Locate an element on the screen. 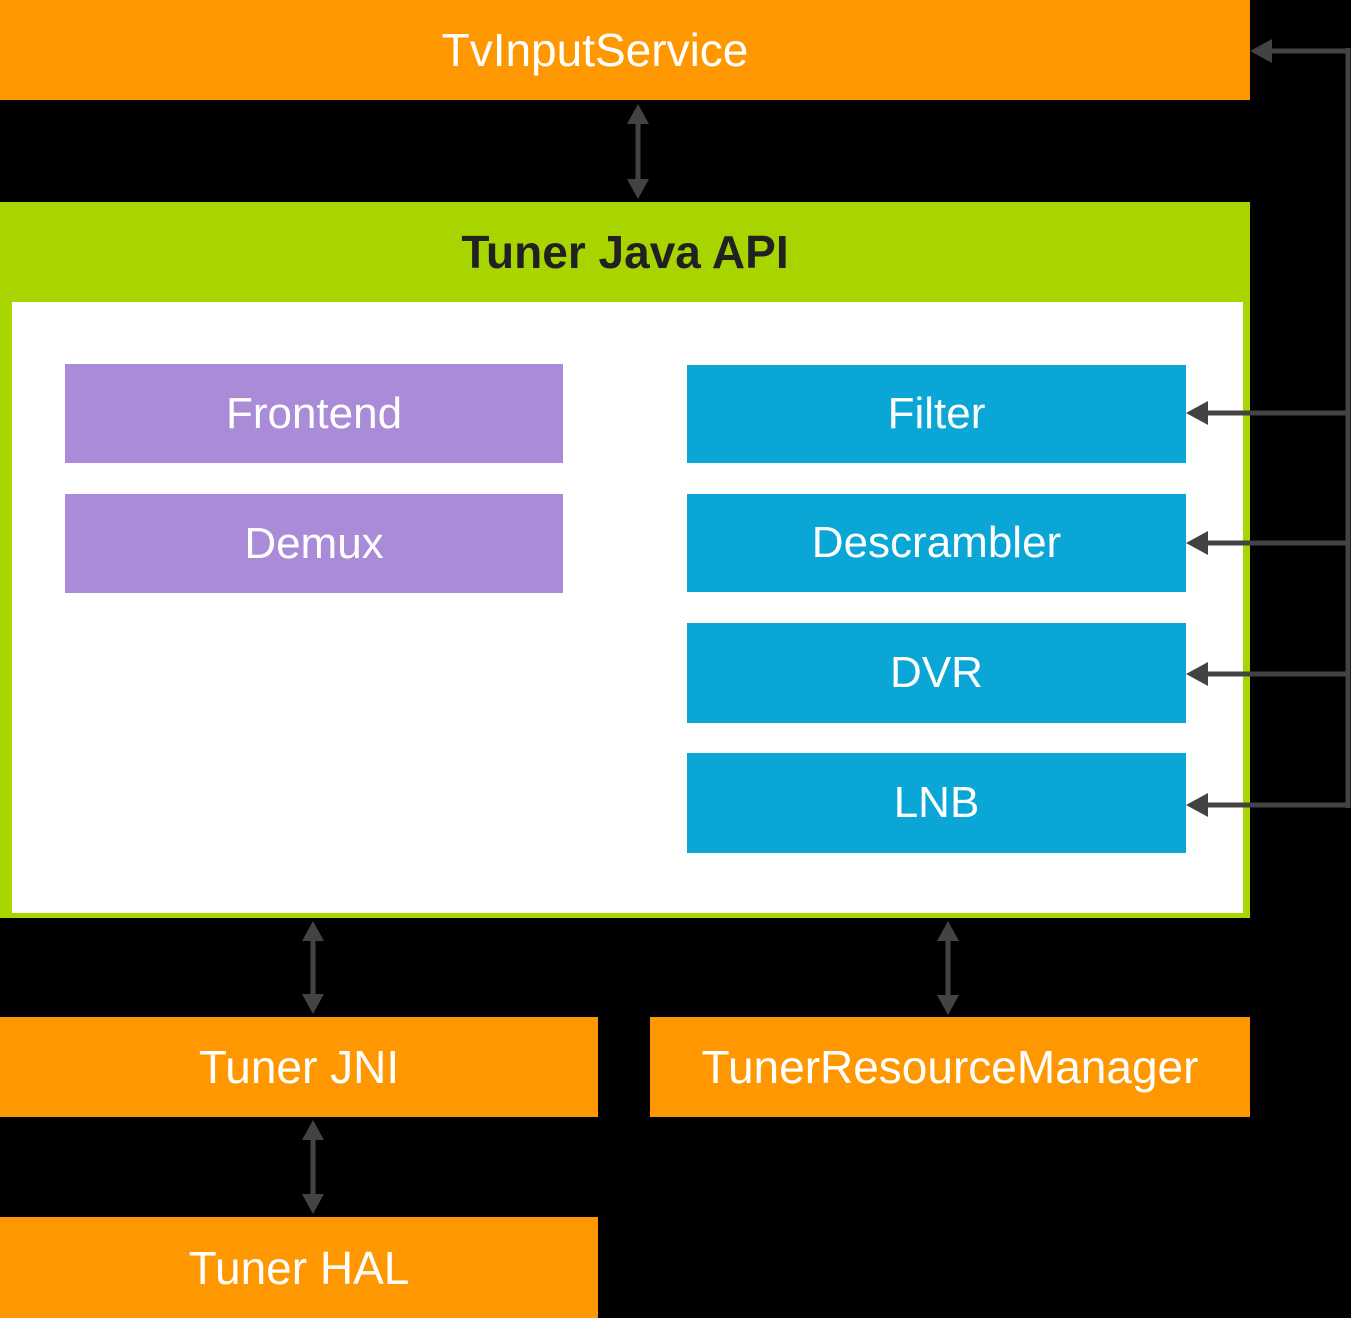 The height and width of the screenshot is (1318, 1351). node-label: Filter is located at coordinates (936, 413).